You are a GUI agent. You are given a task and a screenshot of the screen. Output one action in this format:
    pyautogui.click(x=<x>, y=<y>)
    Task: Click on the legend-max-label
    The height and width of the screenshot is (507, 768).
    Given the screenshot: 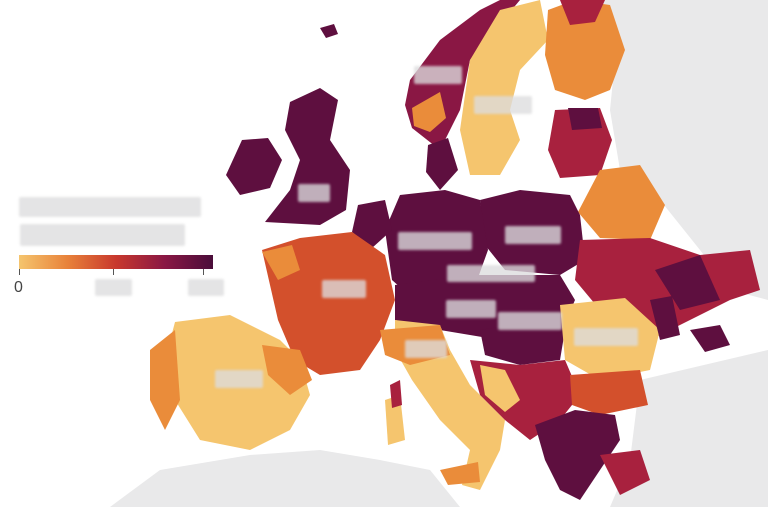 What is the action you would take?
    pyautogui.click(x=206, y=287)
    